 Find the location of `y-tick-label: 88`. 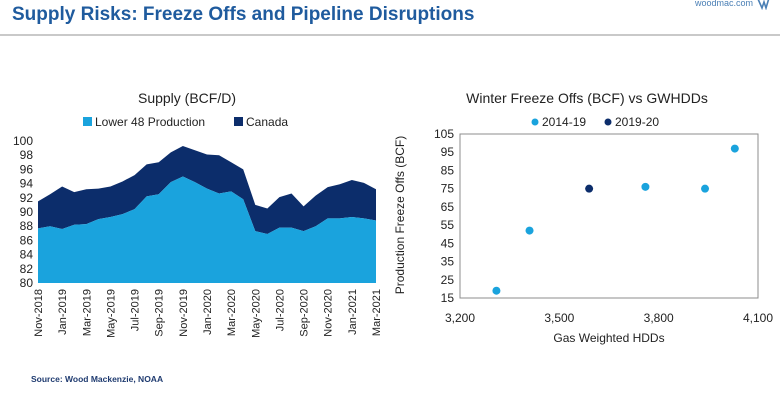

y-tick-label: 88 is located at coordinates (27, 226).